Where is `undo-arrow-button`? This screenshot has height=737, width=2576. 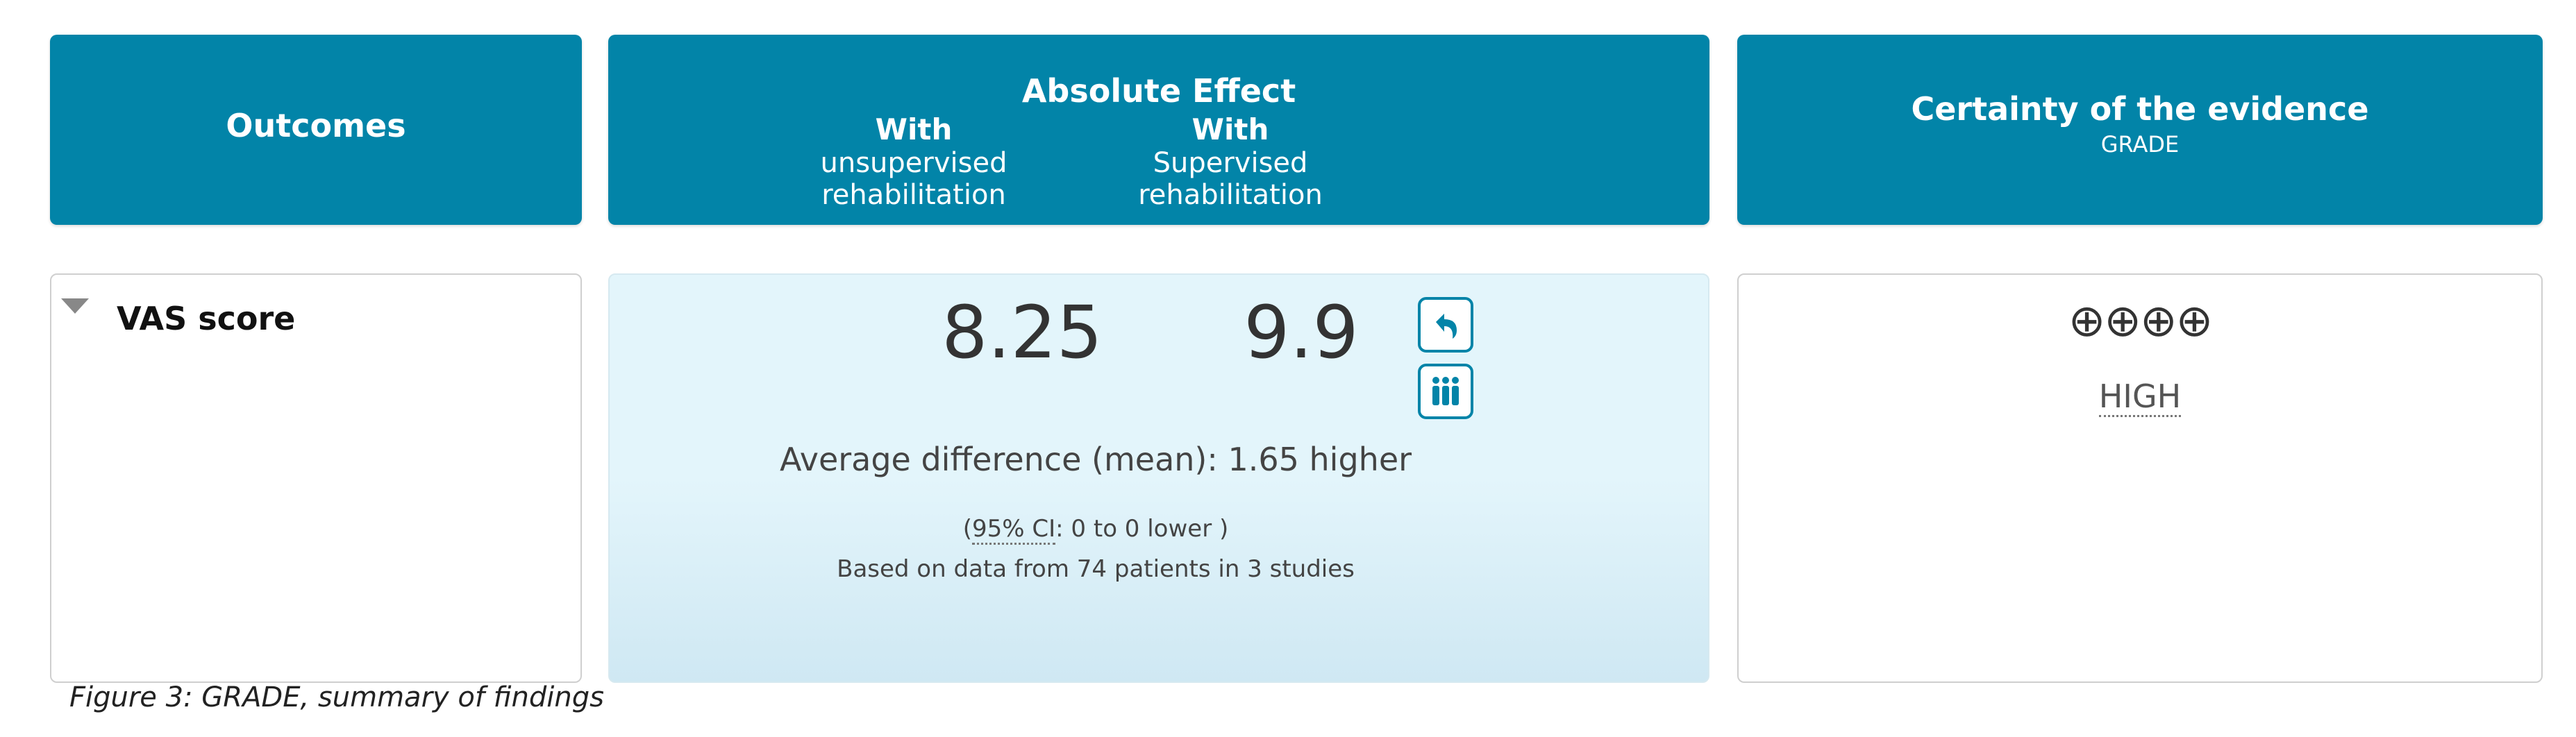
undo-arrow-button is located at coordinates (1445, 325).